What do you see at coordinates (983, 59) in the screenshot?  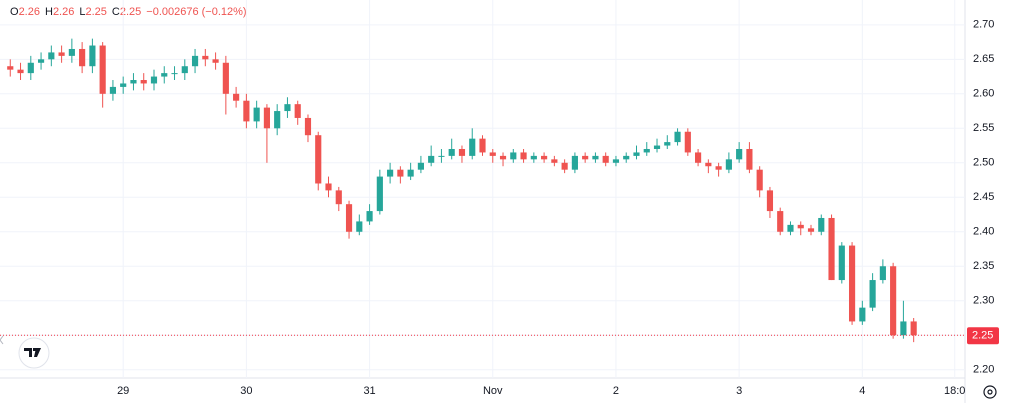 I see `y-tick-label: 2.65` at bounding box center [983, 59].